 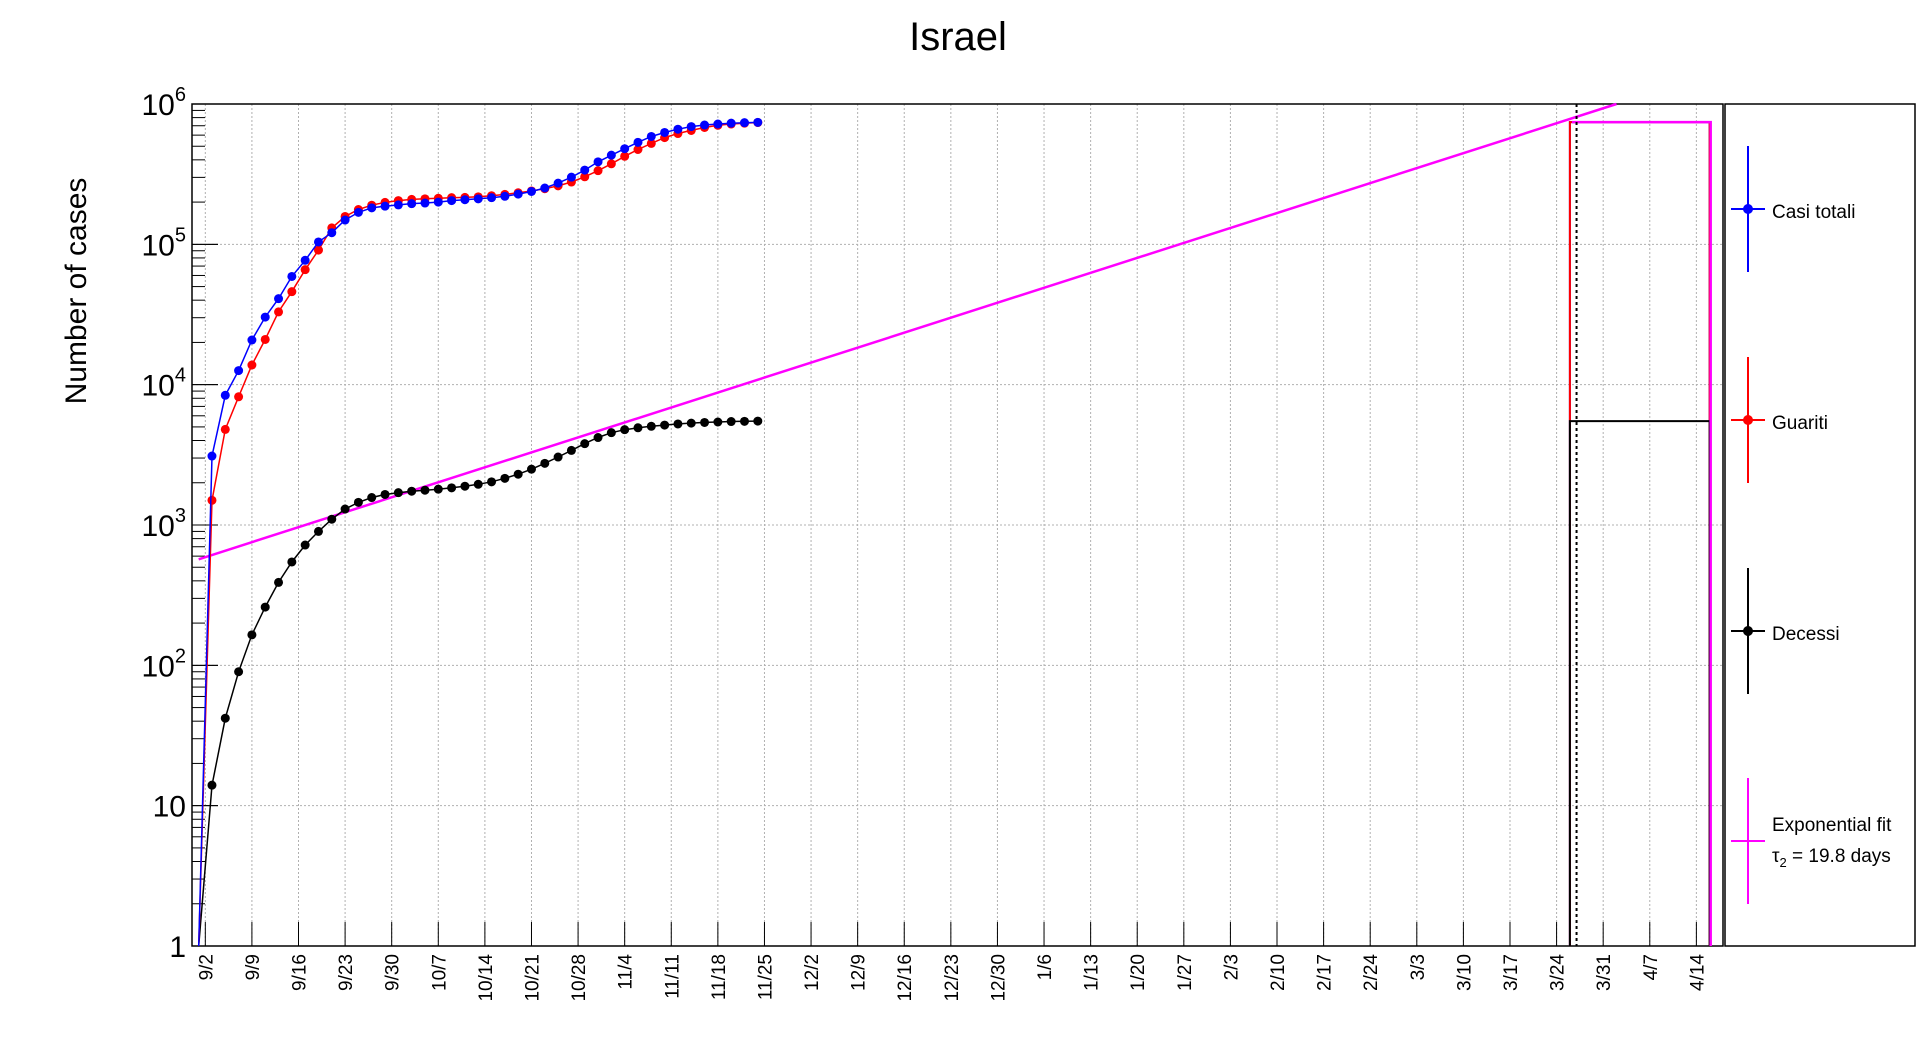 I want to click on x-tick-label-6: 10/14, so click(x=486, y=978).